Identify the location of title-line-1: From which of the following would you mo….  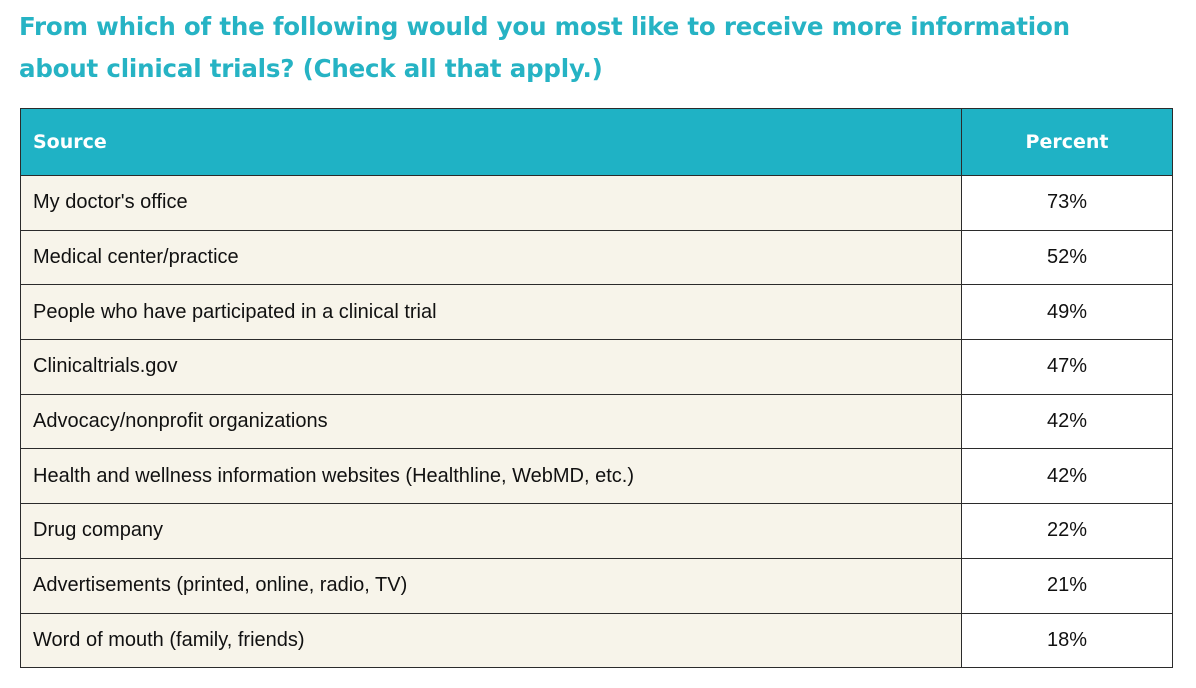
(544, 26).